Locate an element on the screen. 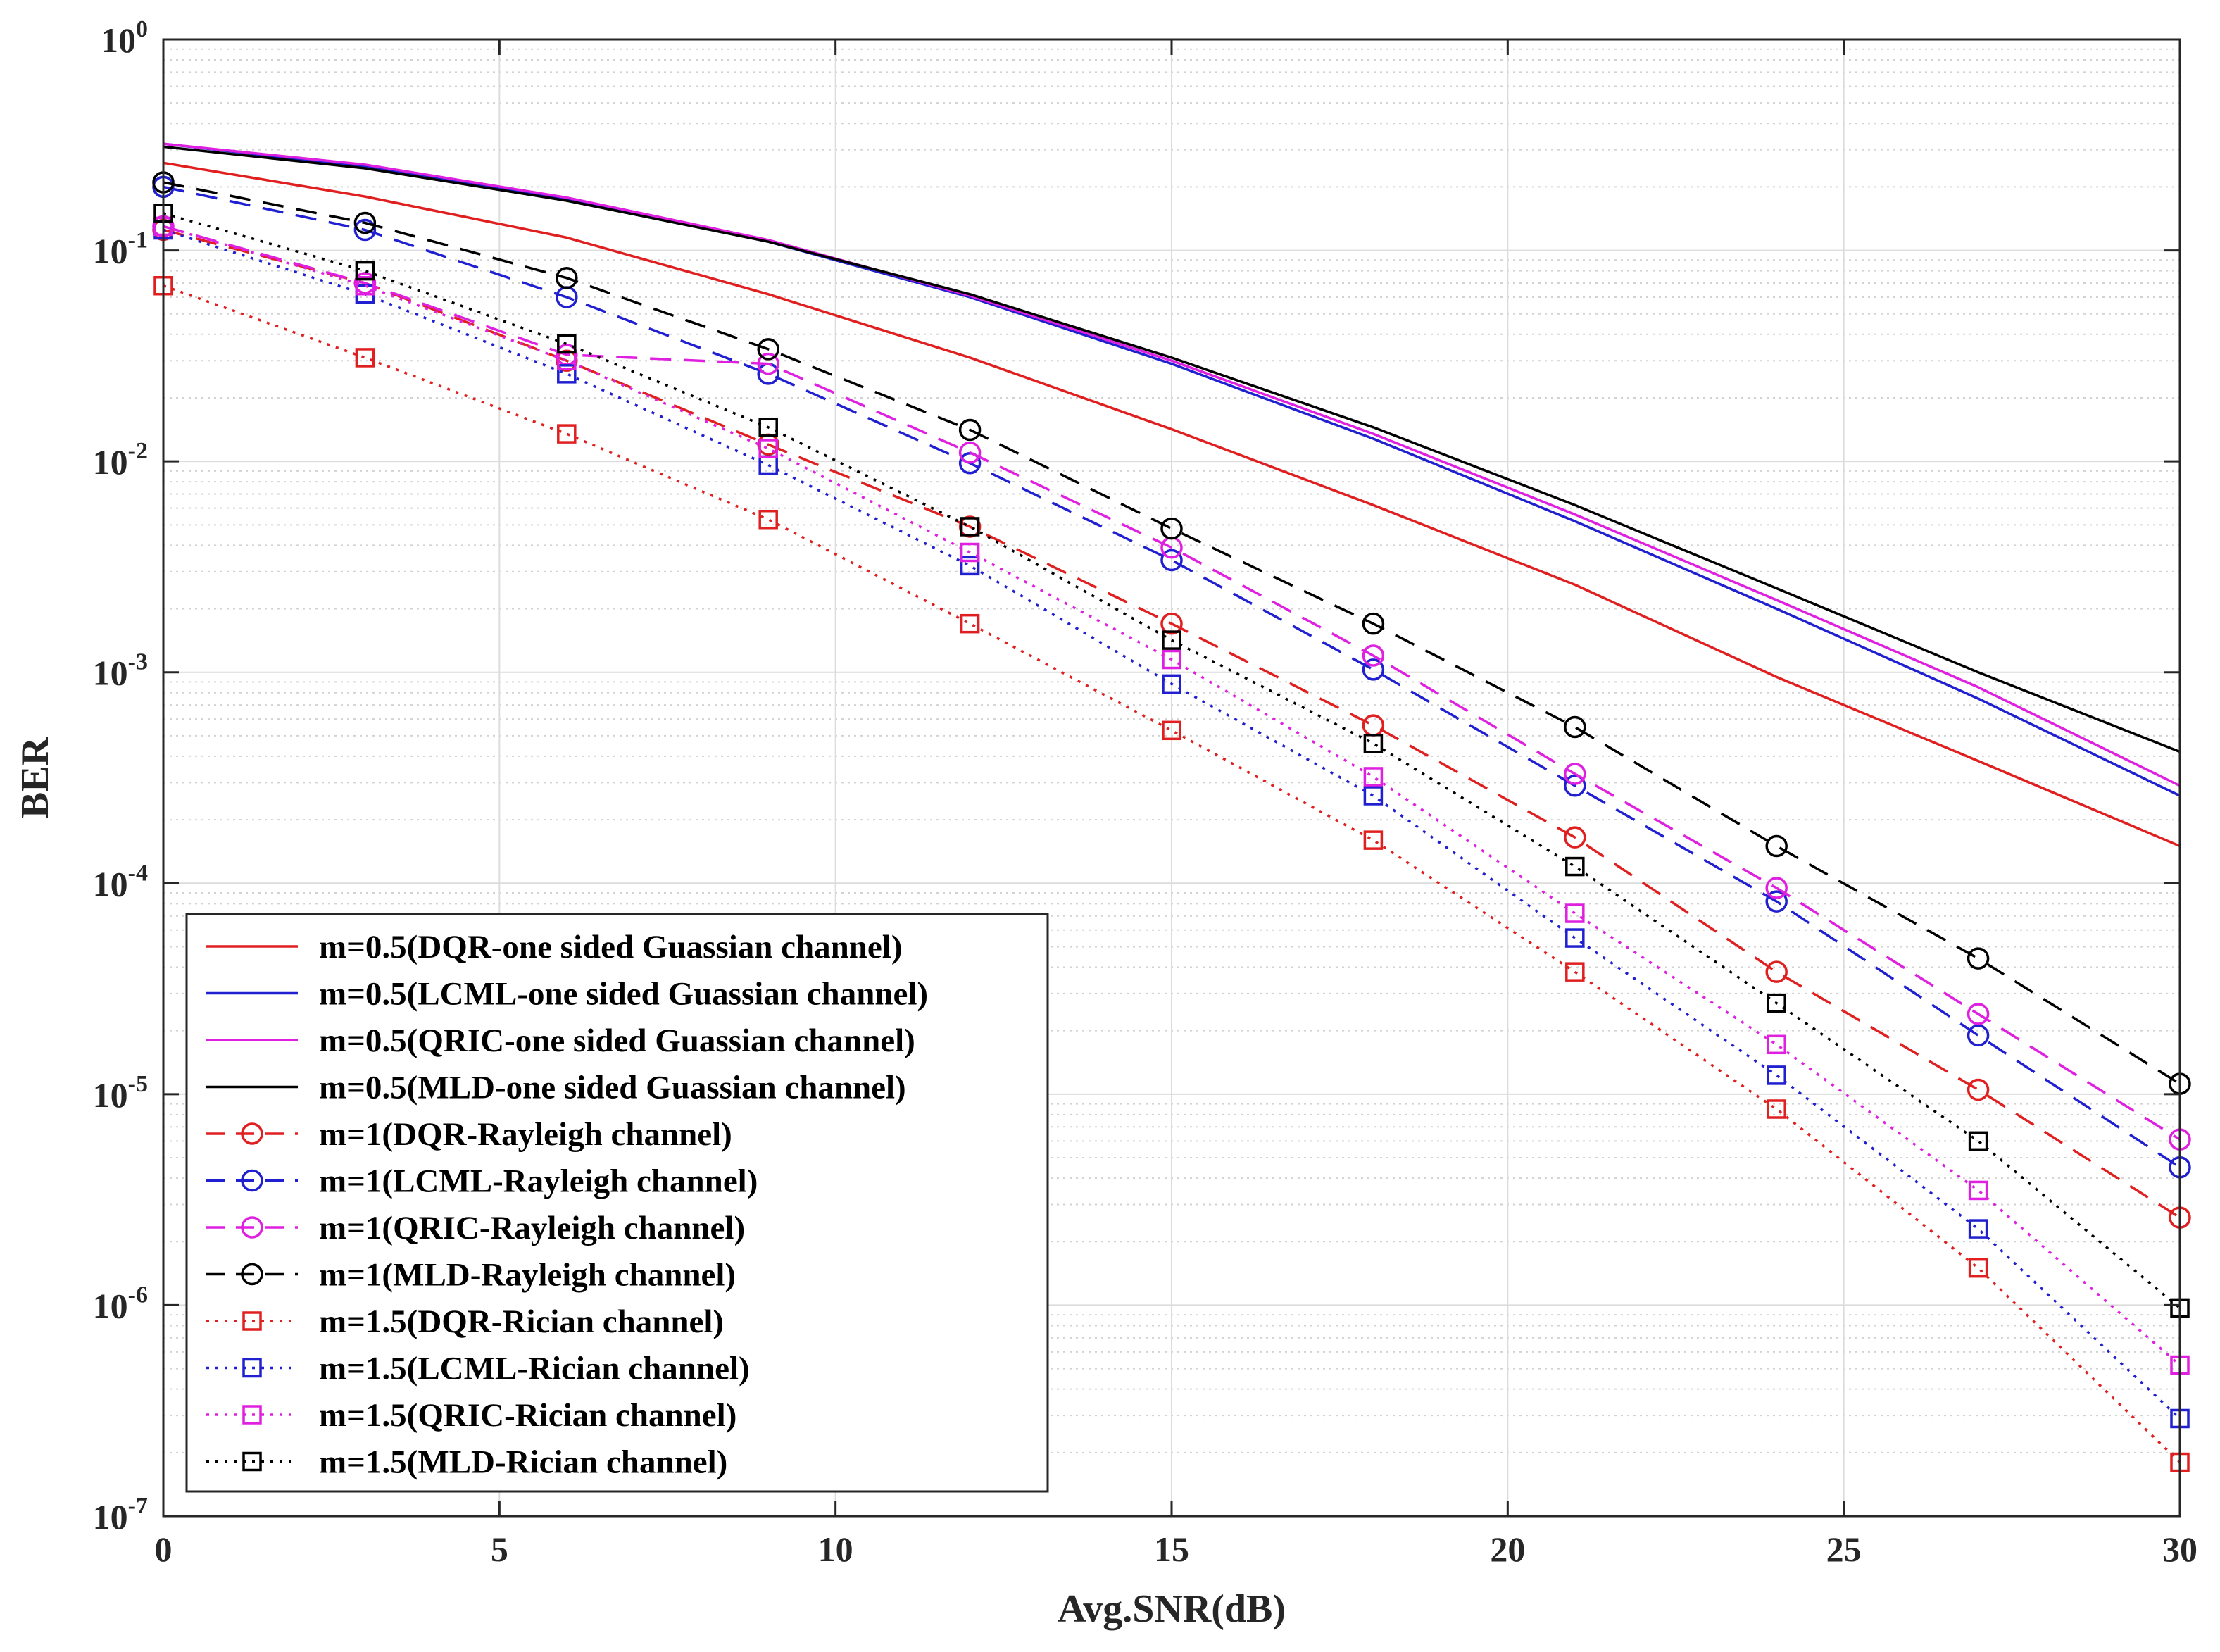  legend-item: m=1.5(QRIC-Rician channel) is located at coordinates (471, 1415).